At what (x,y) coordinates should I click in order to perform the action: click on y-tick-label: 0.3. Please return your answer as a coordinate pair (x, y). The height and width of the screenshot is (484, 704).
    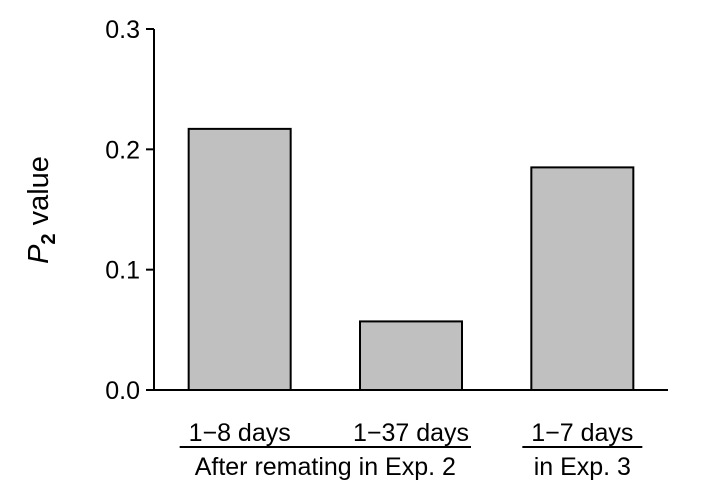
    Looking at the image, I should click on (122, 30).